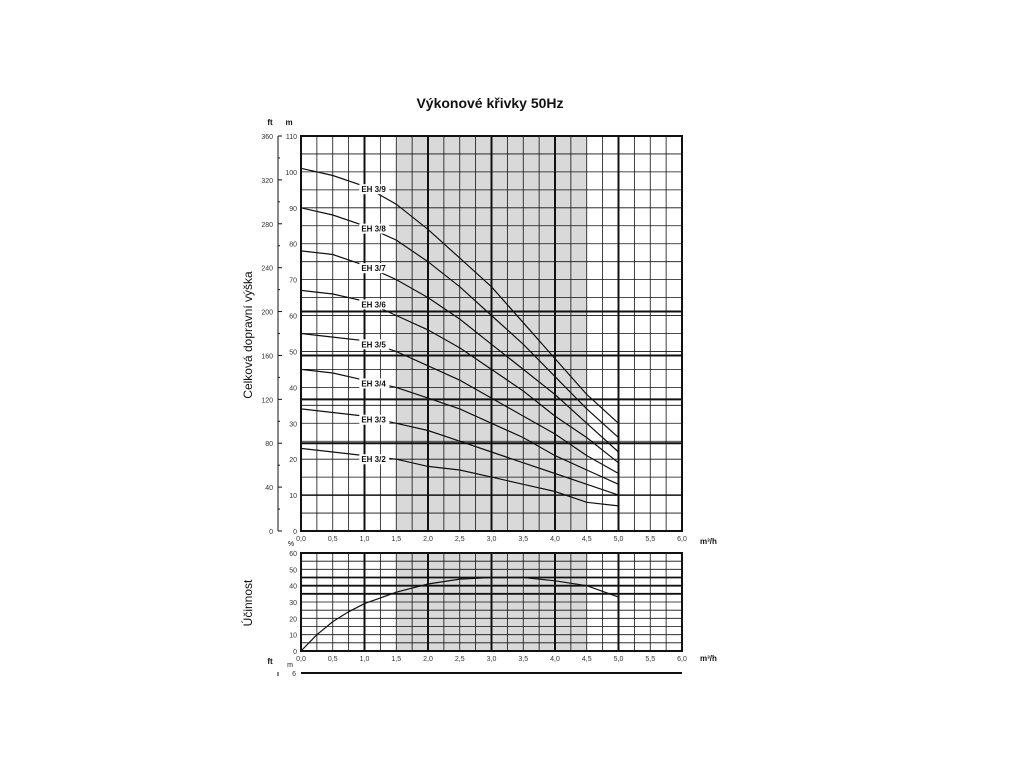  I want to click on head-x-axis-label: m³/h, so click(708, 541).